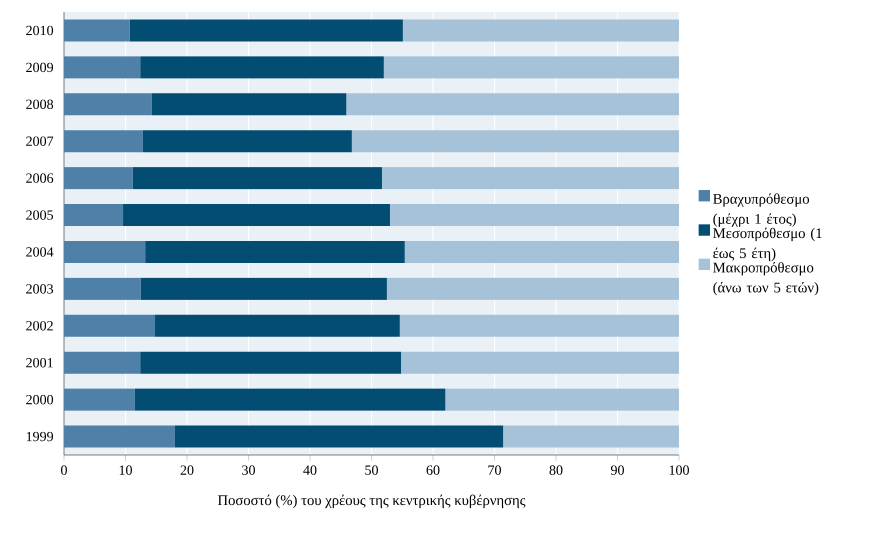  I want to click on y-tick-label: 2009, so click(40, 67).